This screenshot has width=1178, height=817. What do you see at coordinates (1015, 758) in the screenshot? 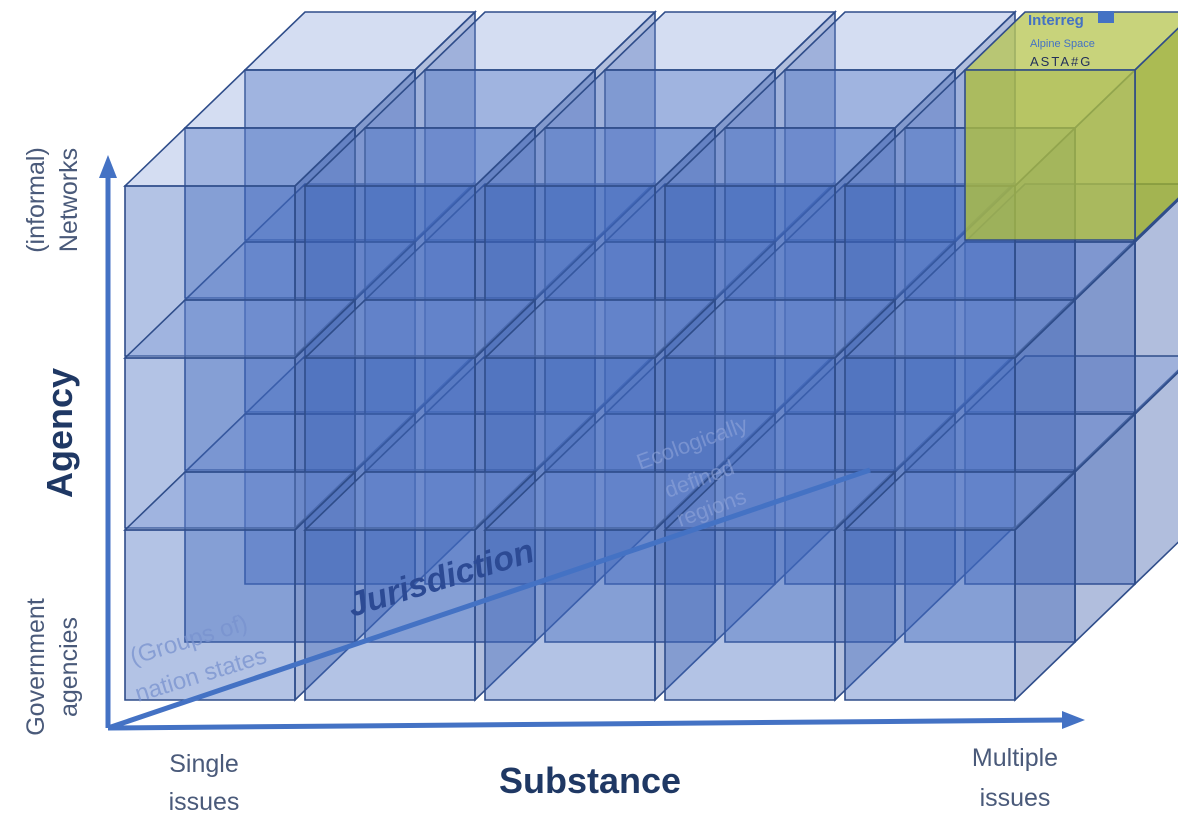
I see `substance-end-label-line1: Multiple` at bounding box center [1015, 758].